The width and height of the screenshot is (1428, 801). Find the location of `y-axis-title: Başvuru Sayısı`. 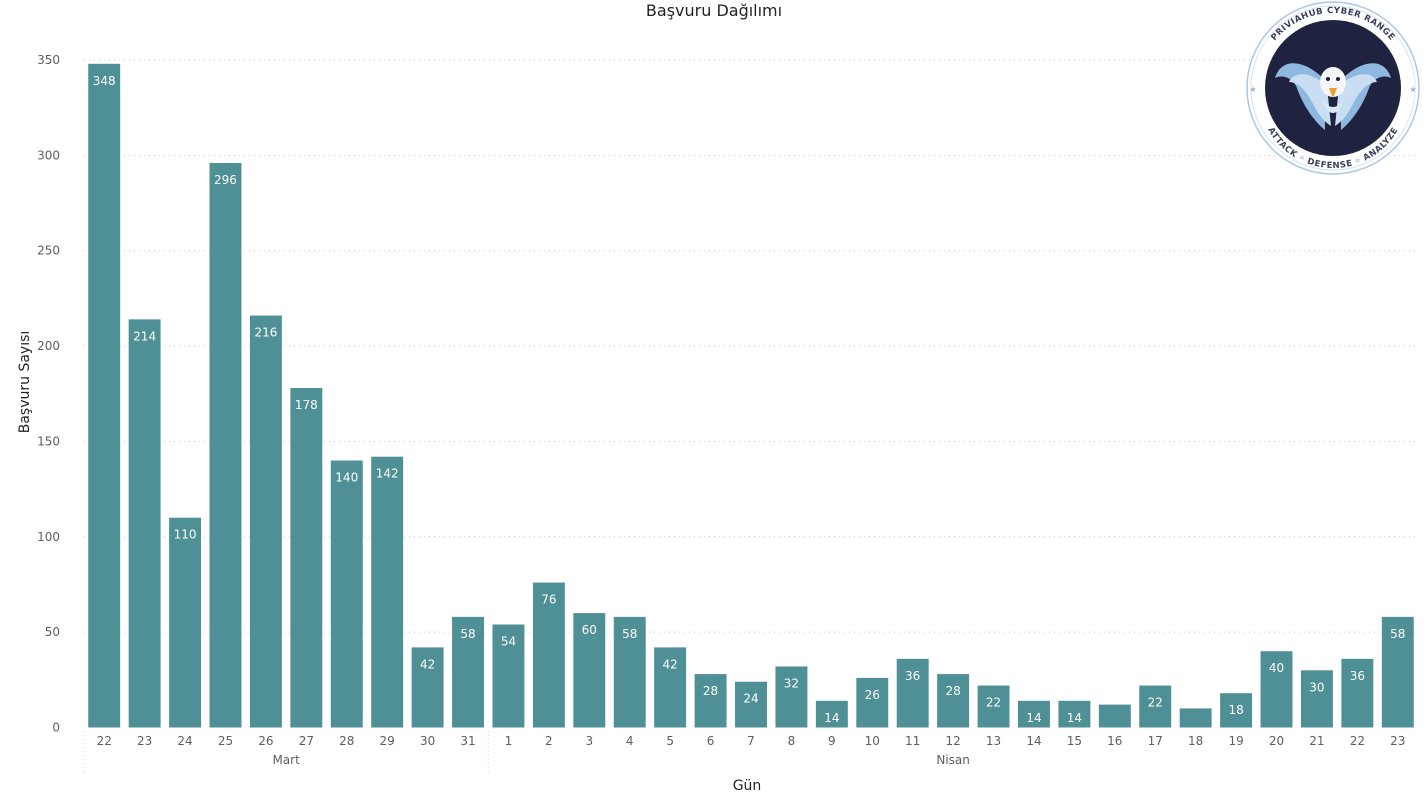

y-axis-title: Başvuru Sayısı is located at coordinates (25, 382).